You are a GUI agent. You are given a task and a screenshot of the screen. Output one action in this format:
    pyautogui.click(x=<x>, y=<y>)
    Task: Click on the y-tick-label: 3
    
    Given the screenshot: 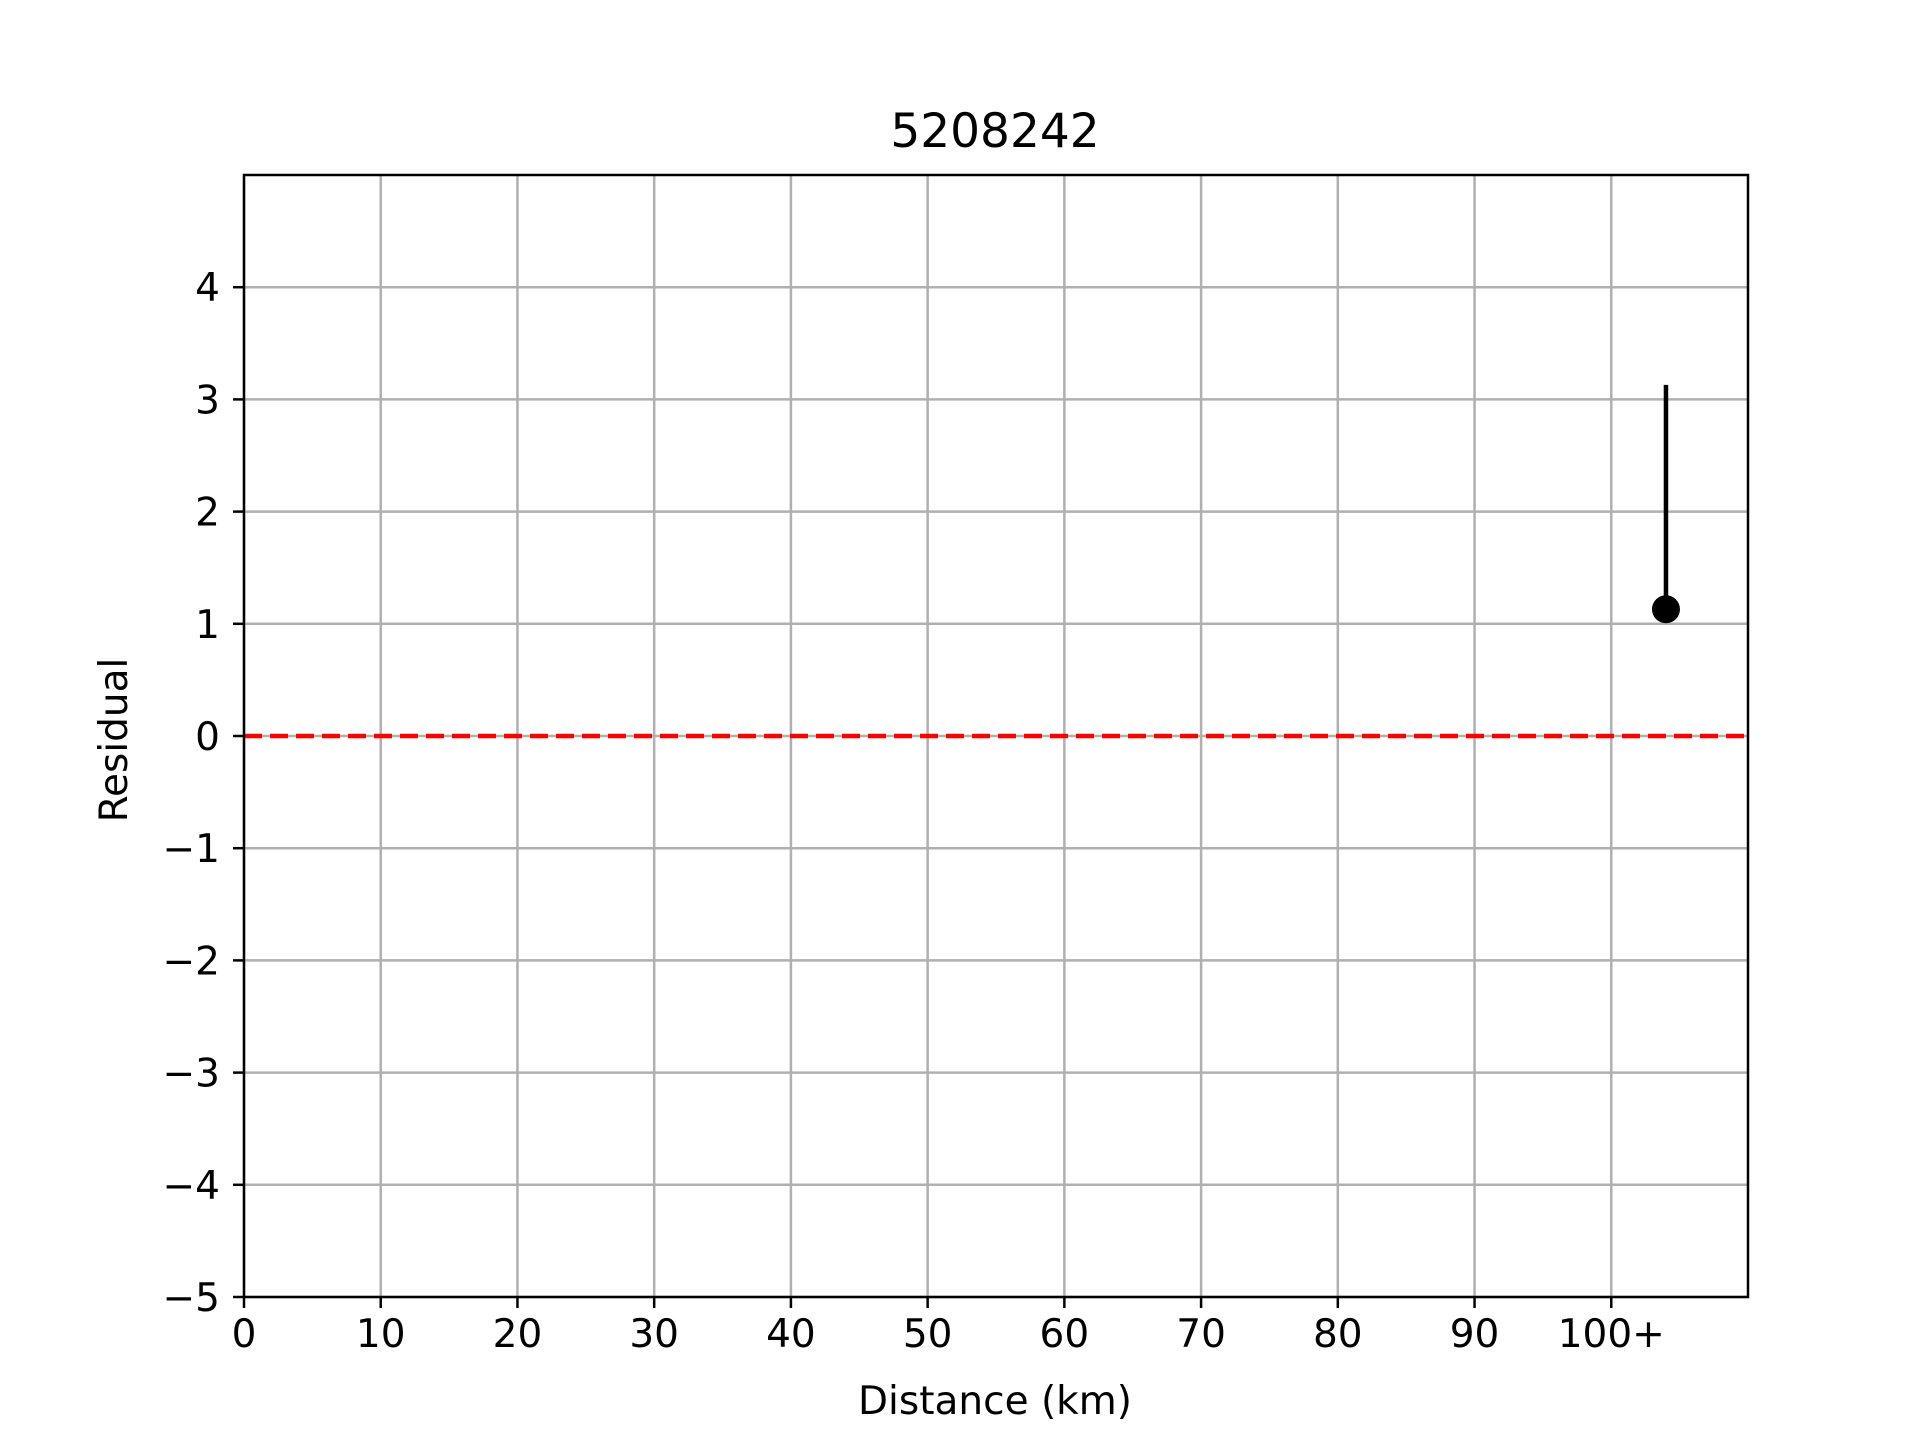 What is the action you would take?
    pyautogui.click(x=207, y=400)
    